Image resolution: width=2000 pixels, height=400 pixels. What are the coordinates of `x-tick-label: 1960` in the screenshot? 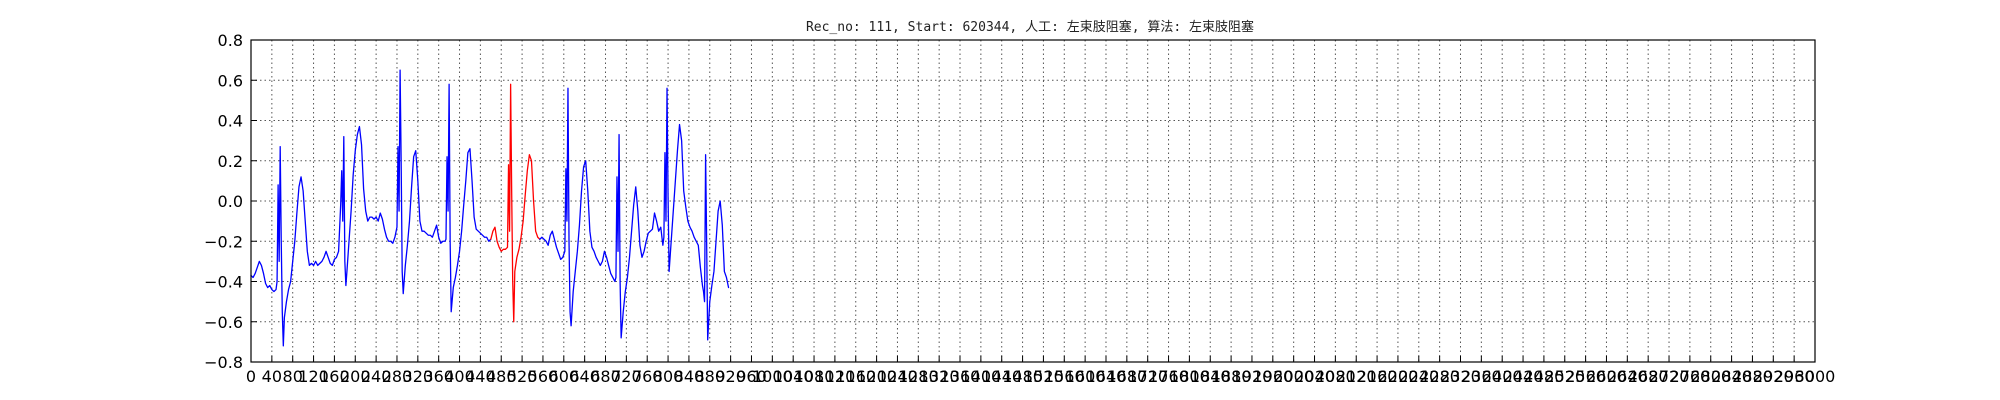 It's located at (1272, 376).